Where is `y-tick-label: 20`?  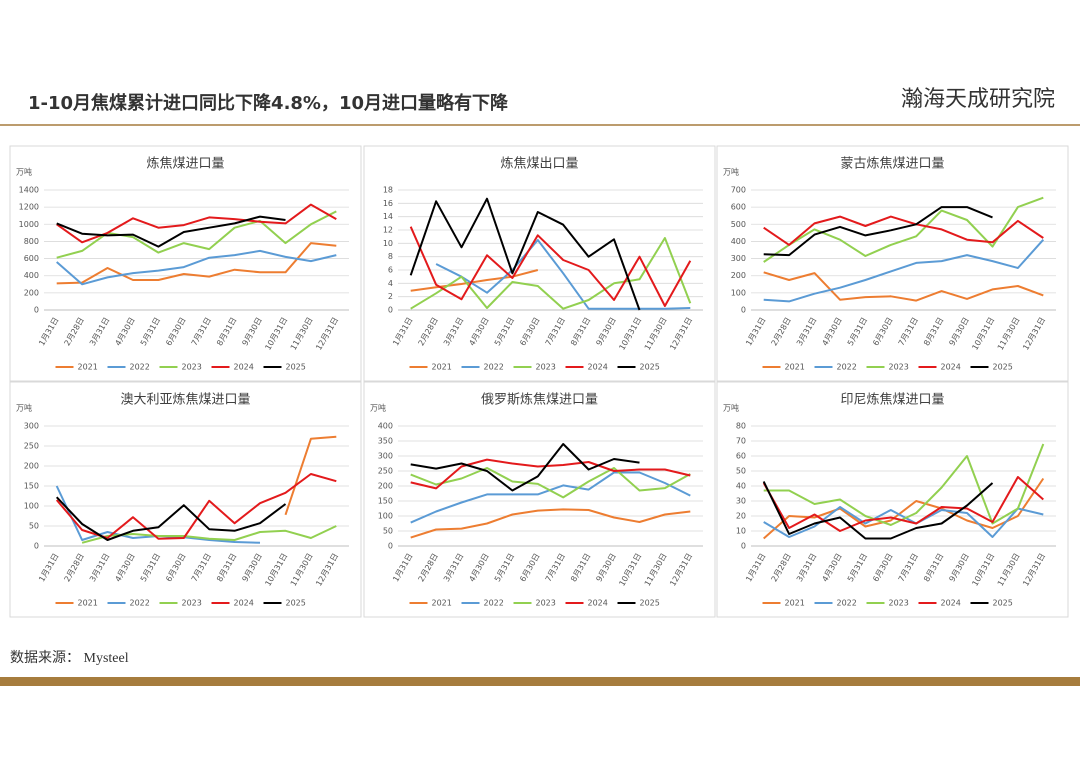
y-tick-label: 20 is located at coordinates (741, 516).